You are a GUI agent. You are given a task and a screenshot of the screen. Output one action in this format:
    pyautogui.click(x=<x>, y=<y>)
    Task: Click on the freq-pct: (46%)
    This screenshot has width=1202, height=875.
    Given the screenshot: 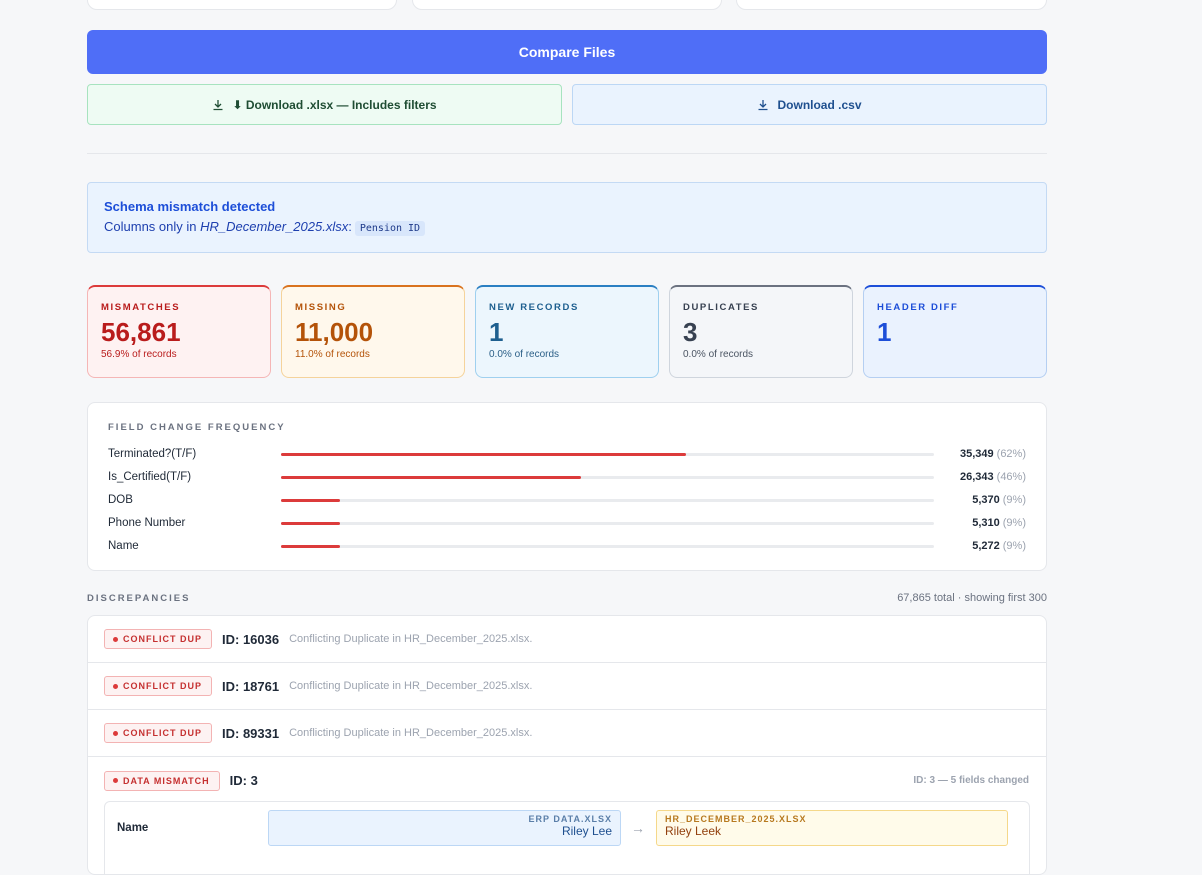 What is the action you would take?
    pyautogui.click(x=1011, y=477)
    